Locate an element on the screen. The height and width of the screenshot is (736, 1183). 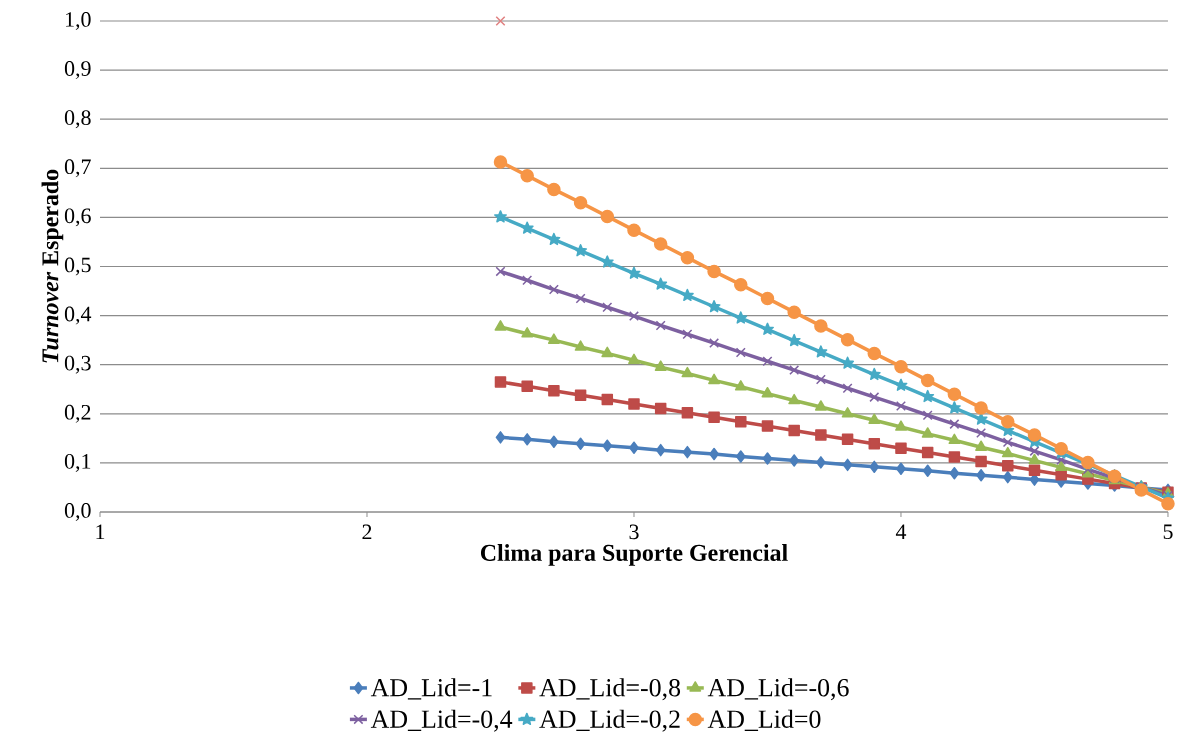
legend-label: AD_Lid=-0,4 is located at coordinates (441, 720).